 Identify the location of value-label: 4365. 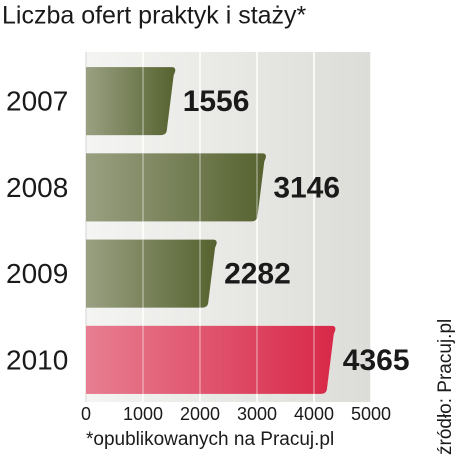
(376, 360).